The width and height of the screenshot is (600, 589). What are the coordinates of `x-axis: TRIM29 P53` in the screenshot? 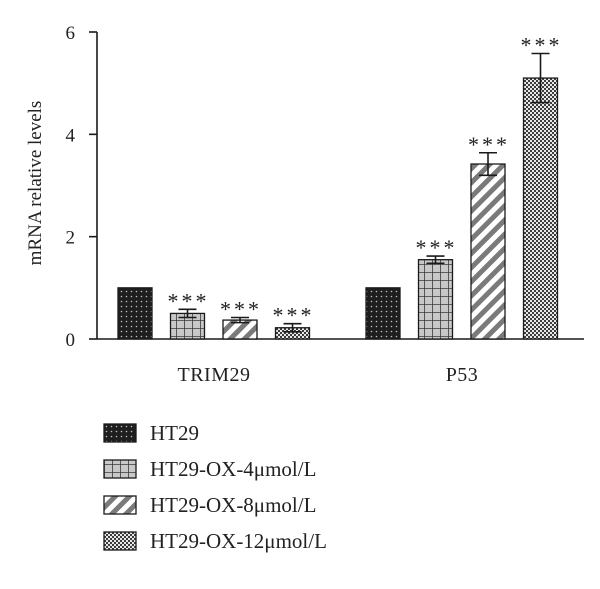 It's located at (340, 362).